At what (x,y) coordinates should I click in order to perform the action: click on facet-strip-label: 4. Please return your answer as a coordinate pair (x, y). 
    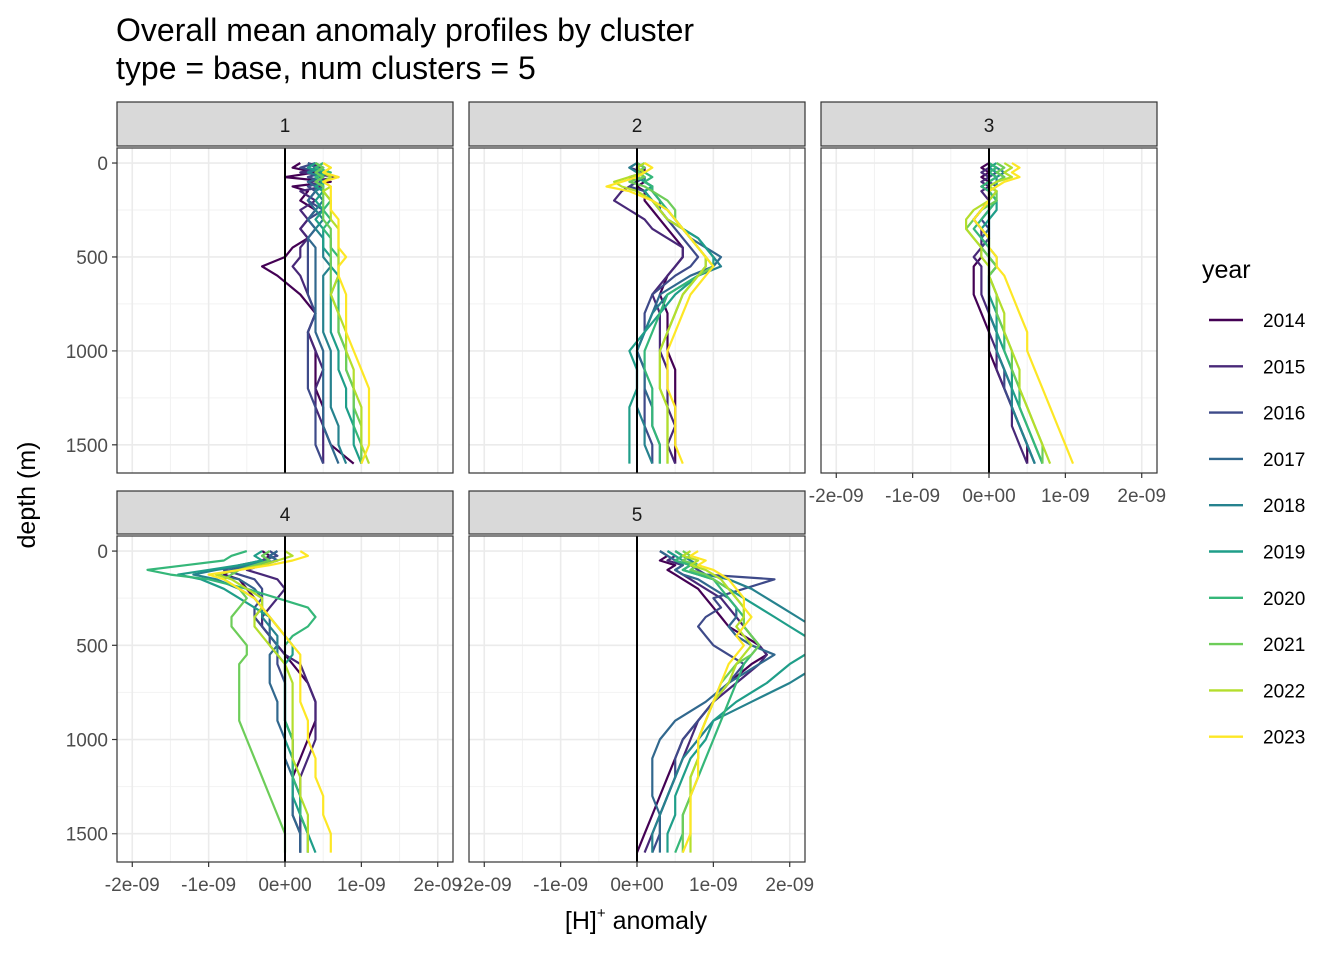
    Looking at the image, I should click on (285, 515).